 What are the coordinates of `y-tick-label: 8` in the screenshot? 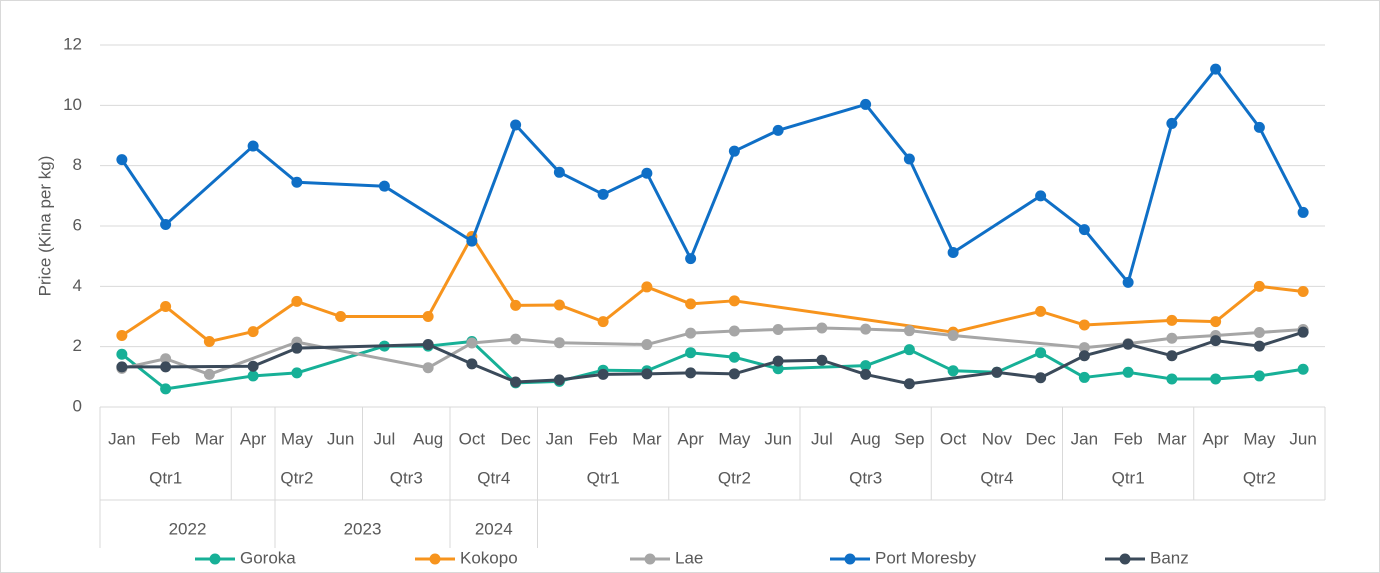 It's located at (77, 164).